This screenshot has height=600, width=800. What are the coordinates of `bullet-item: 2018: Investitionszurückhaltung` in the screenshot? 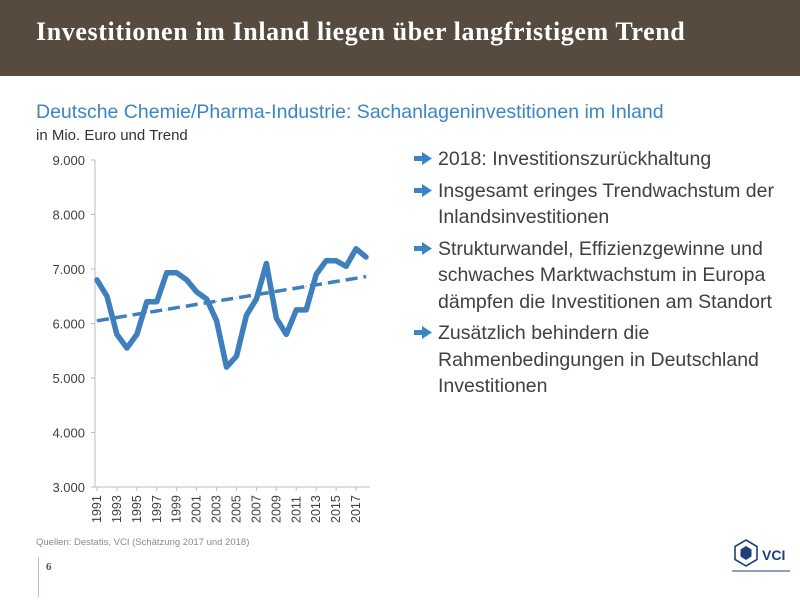 It's located at (604, 159).